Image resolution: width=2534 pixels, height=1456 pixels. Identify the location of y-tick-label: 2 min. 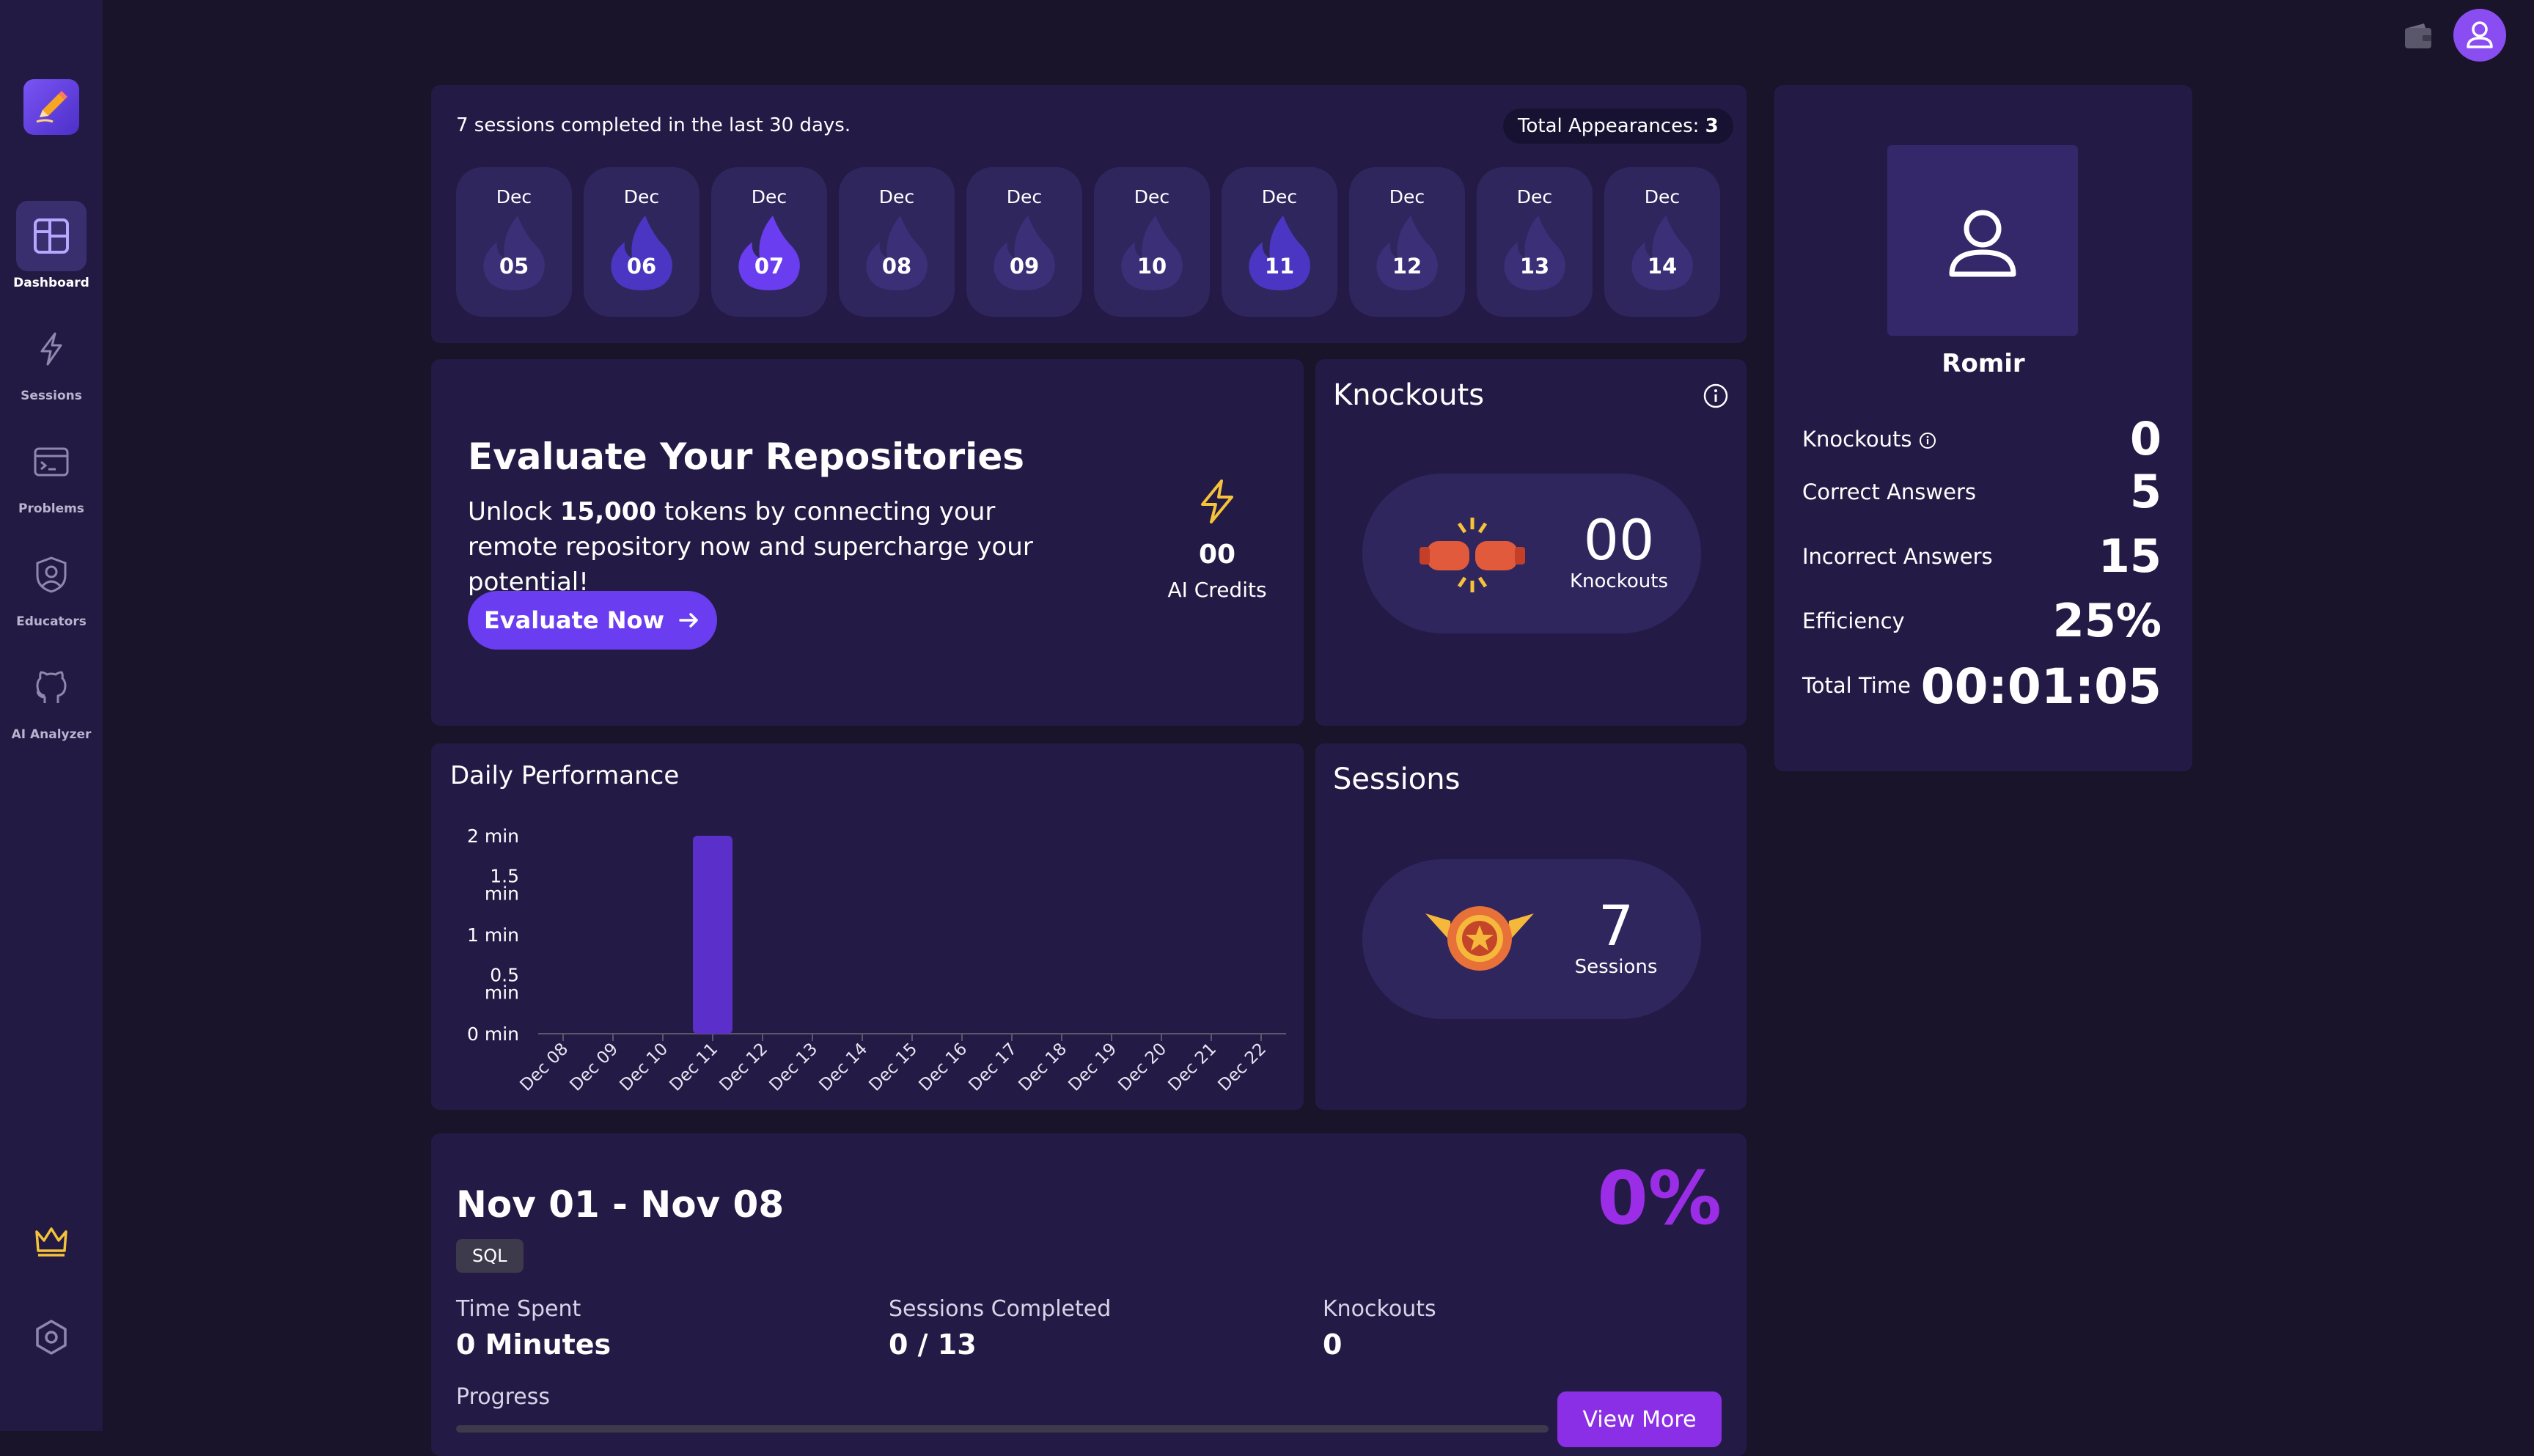
(493, 836).